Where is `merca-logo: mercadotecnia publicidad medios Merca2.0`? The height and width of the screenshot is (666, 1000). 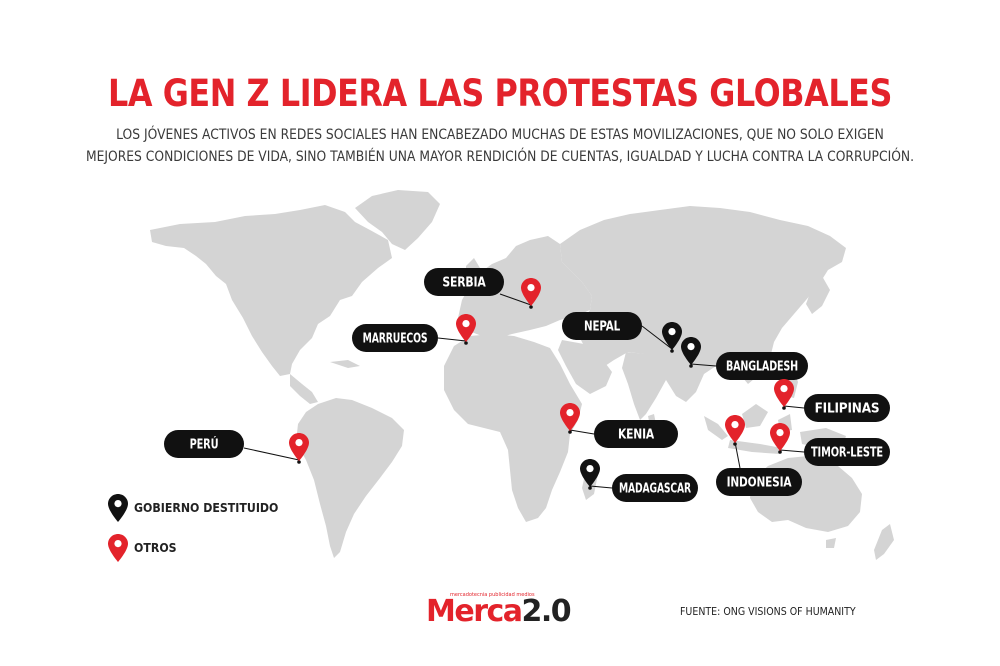 merca-logo: mercadotecnia publicidad medios Merca2.0 is located at coordinates (511, 612).